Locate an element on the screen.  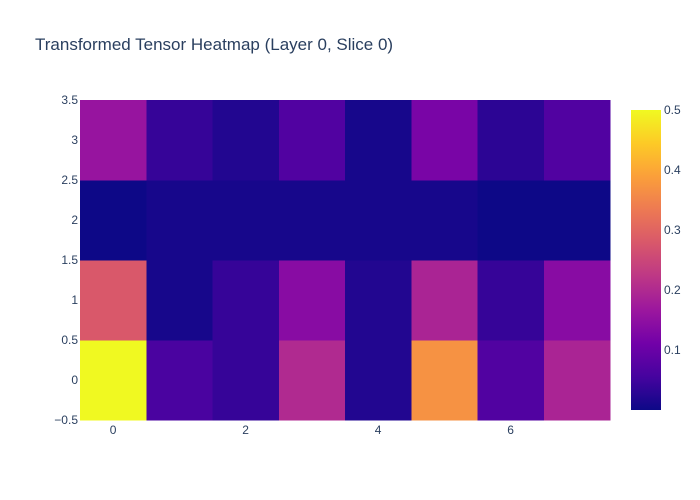
colorbar-tick-label: 0.2 is located at coordinates (672, 290).